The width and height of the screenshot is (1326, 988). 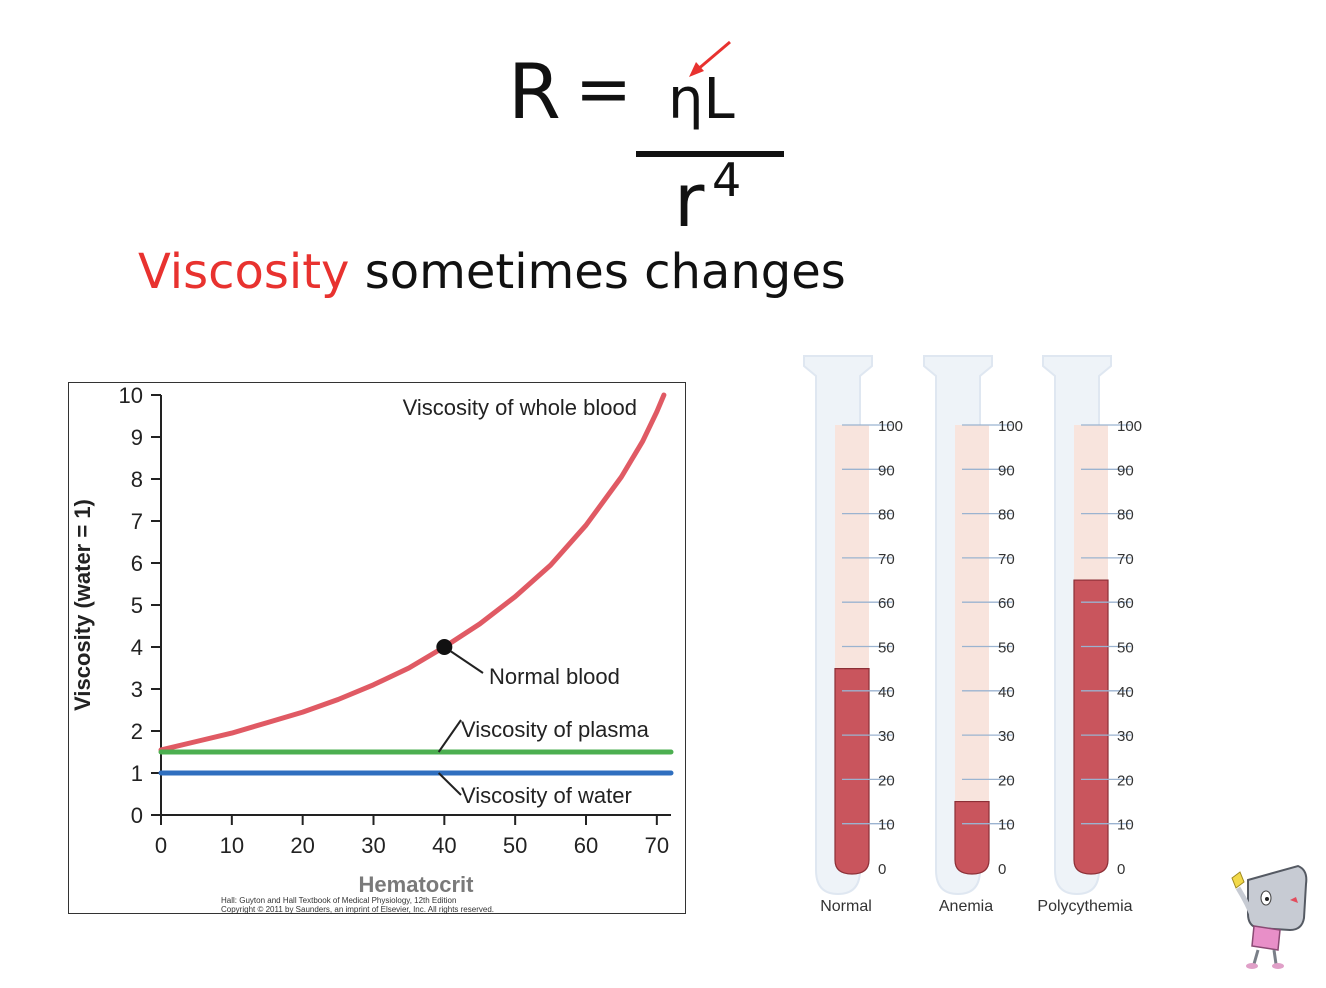 I want to click on x-axis-label: Hematocrit, so click(x=417, y=884).